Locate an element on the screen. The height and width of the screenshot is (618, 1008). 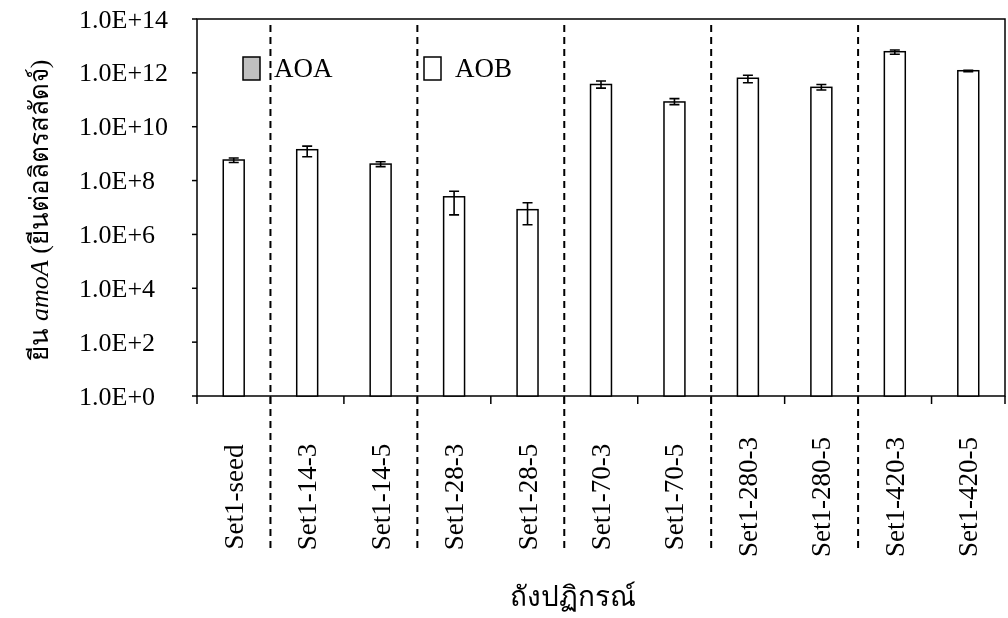
x-tick-label: Set1-280-3 is located at coordinates (747, 497).